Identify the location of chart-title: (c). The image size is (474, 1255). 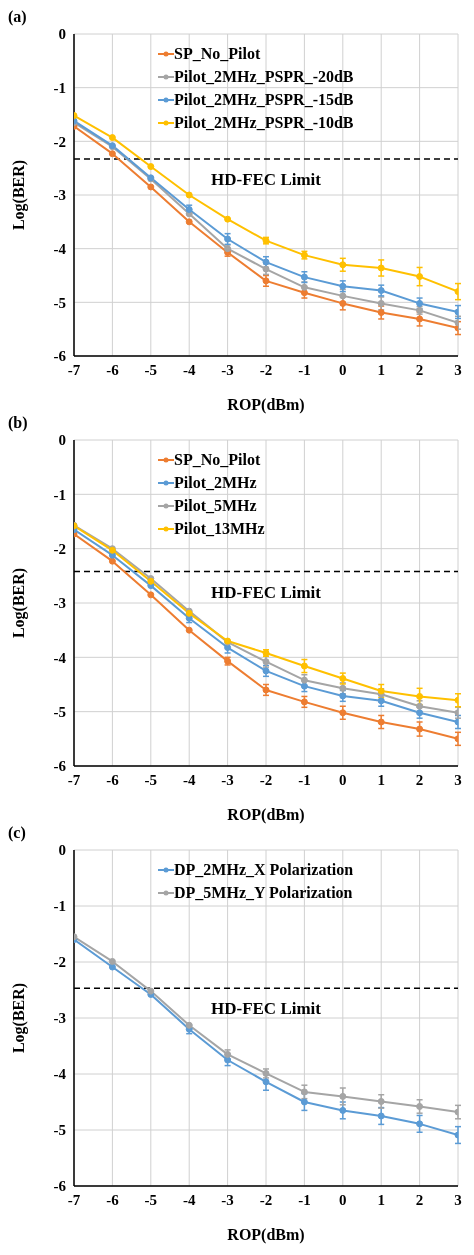
(17, 833).